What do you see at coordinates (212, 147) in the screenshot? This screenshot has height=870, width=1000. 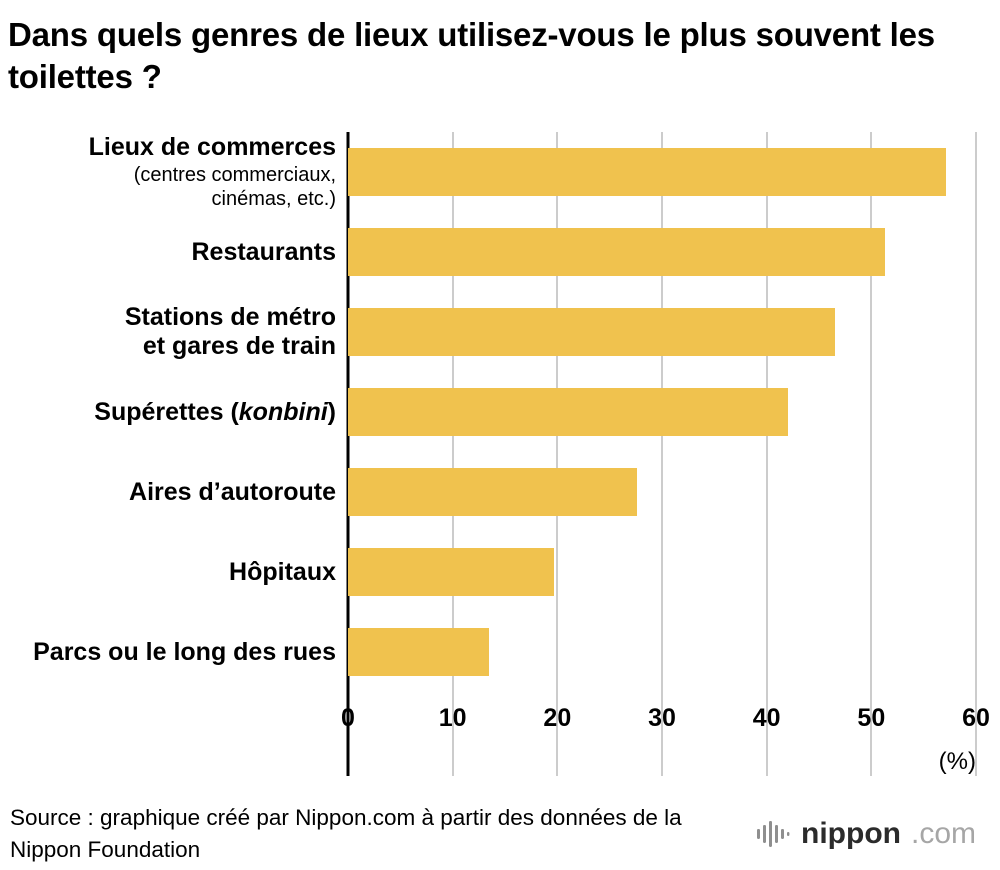 I see `label-text: Lieux de commerces` at bounding box center [212, 147].